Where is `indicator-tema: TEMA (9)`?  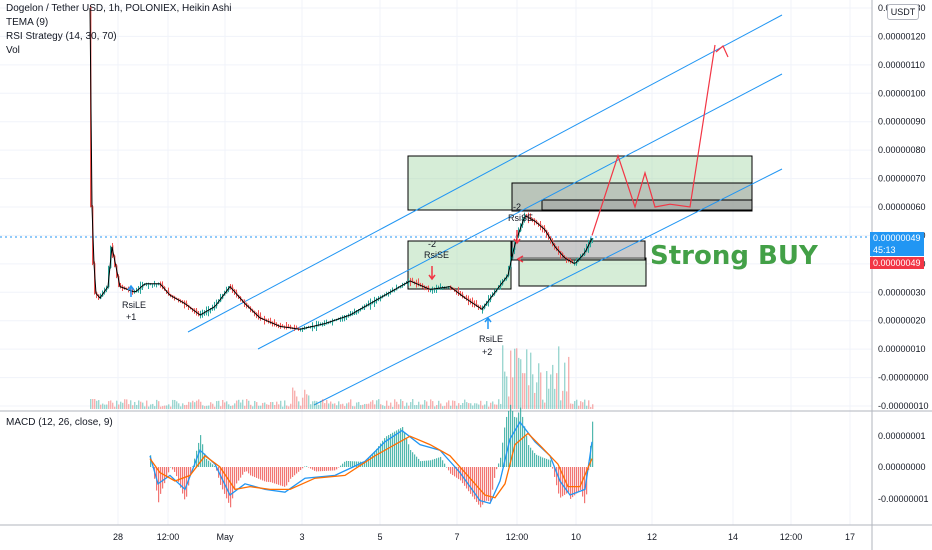
indicator-tema: TEMA (9) is located at coordinates (27, 22).